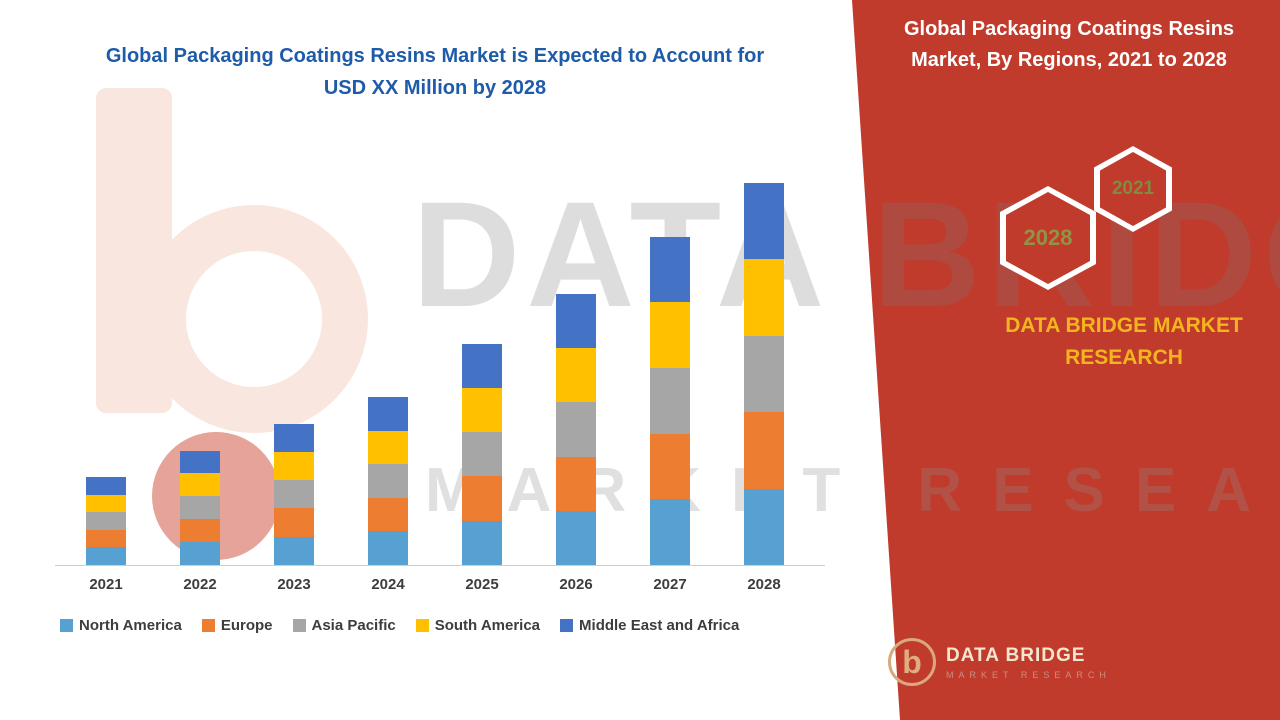 The height and width of the screenshot is (720, 1280). Describe the element at coordinates (1069, 29) in the screenshot. I see `panel-title-line1: Global Packaging Coatings Resins` at that location.